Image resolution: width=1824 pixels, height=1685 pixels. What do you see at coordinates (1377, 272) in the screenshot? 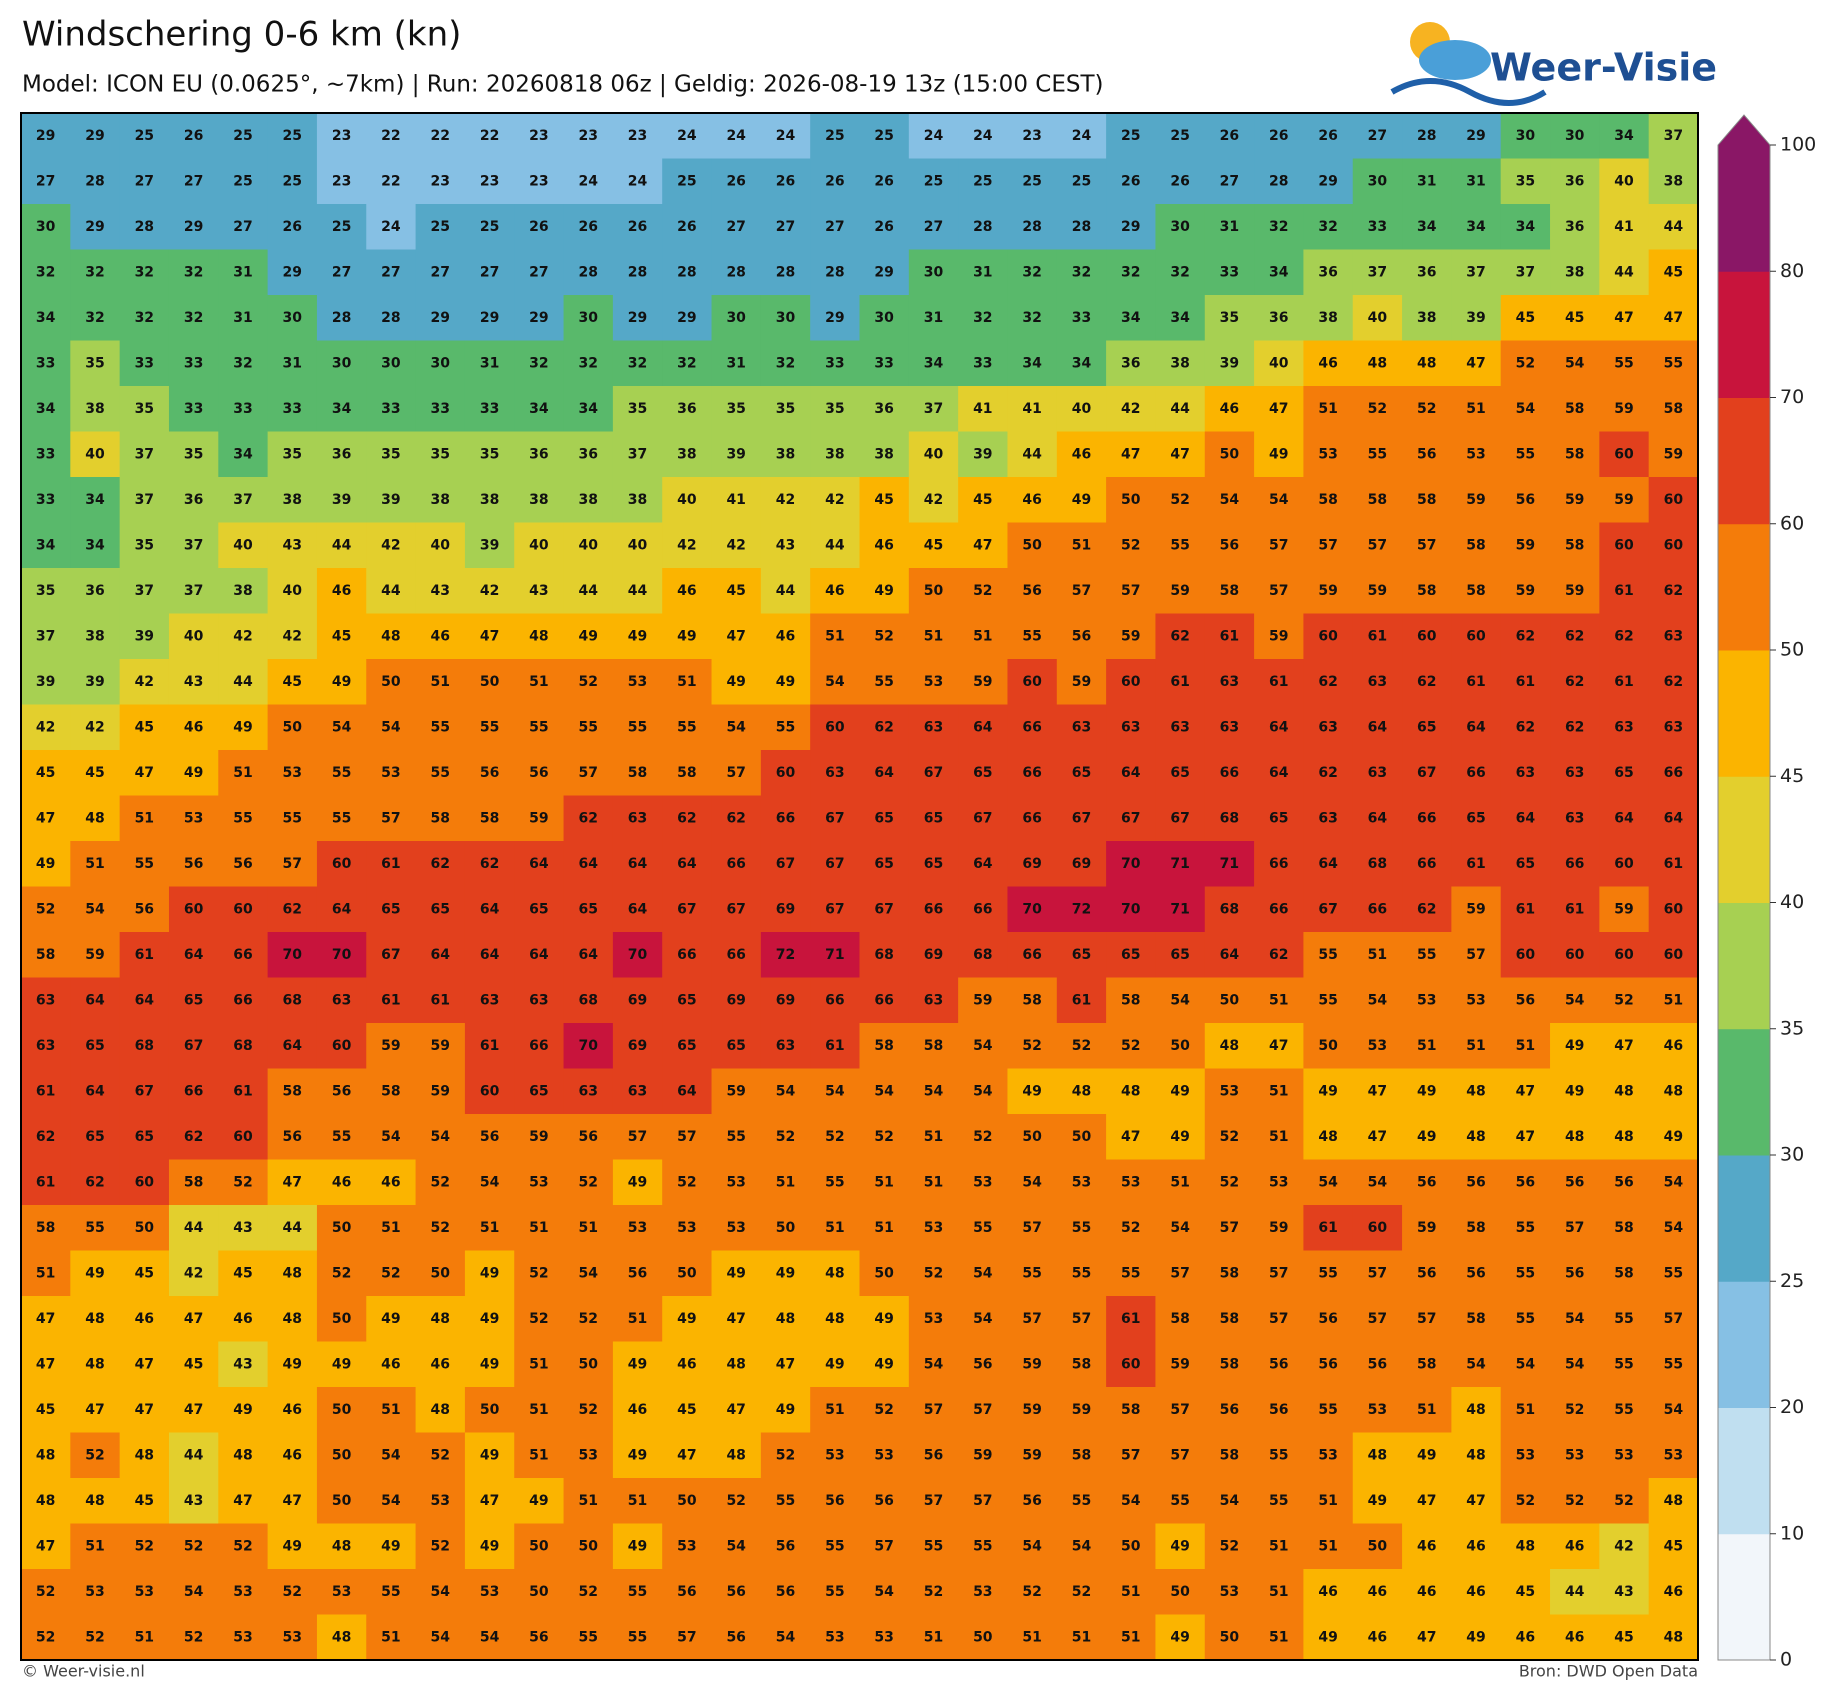
I see `shear-value: 37` at bounding box center [1377, 272].